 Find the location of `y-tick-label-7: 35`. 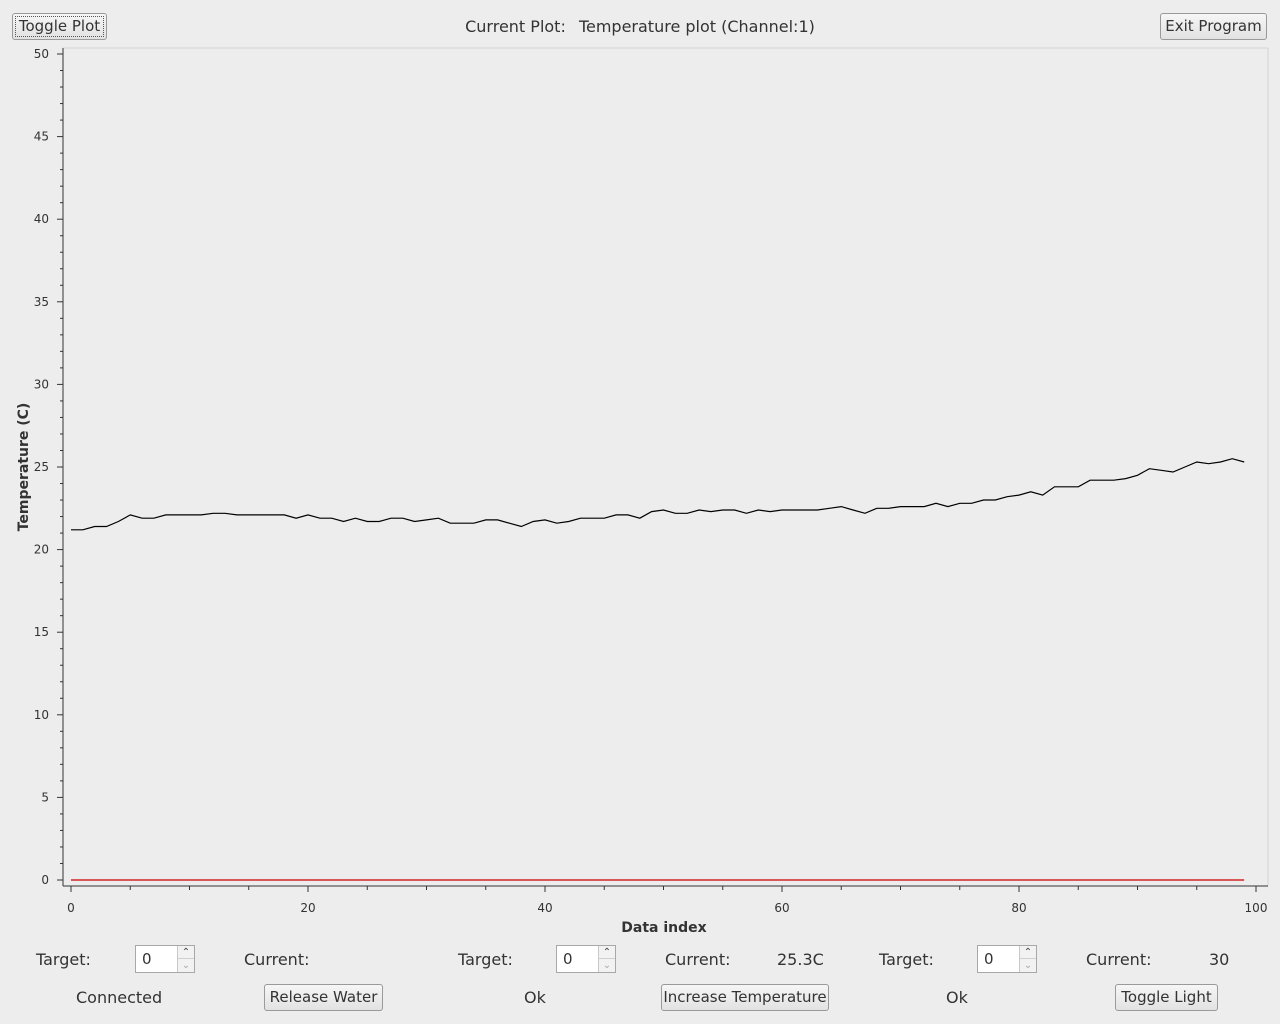

y-tick-label-7: 35 is located at coordinates (41, 302).